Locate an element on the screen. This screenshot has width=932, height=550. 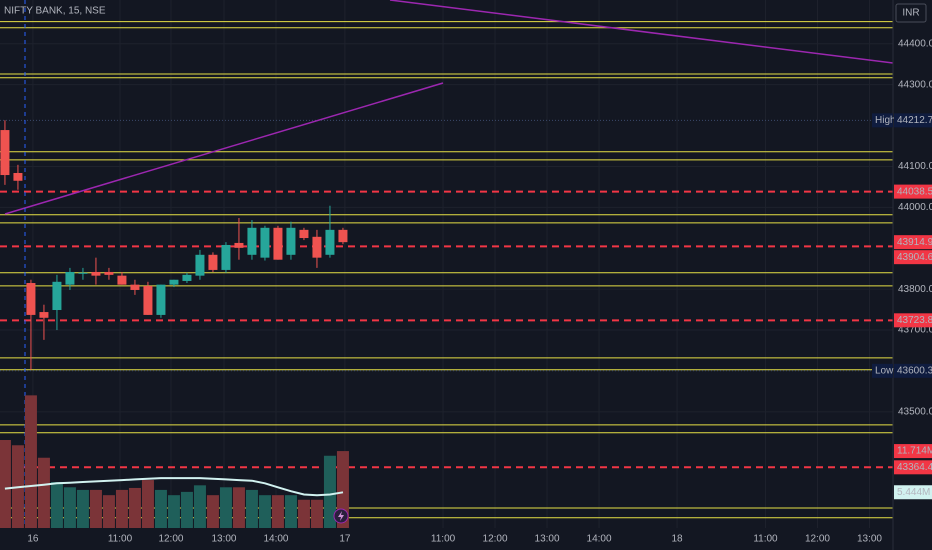
price-label: 44038.50 is located at coordinates (914, 191).